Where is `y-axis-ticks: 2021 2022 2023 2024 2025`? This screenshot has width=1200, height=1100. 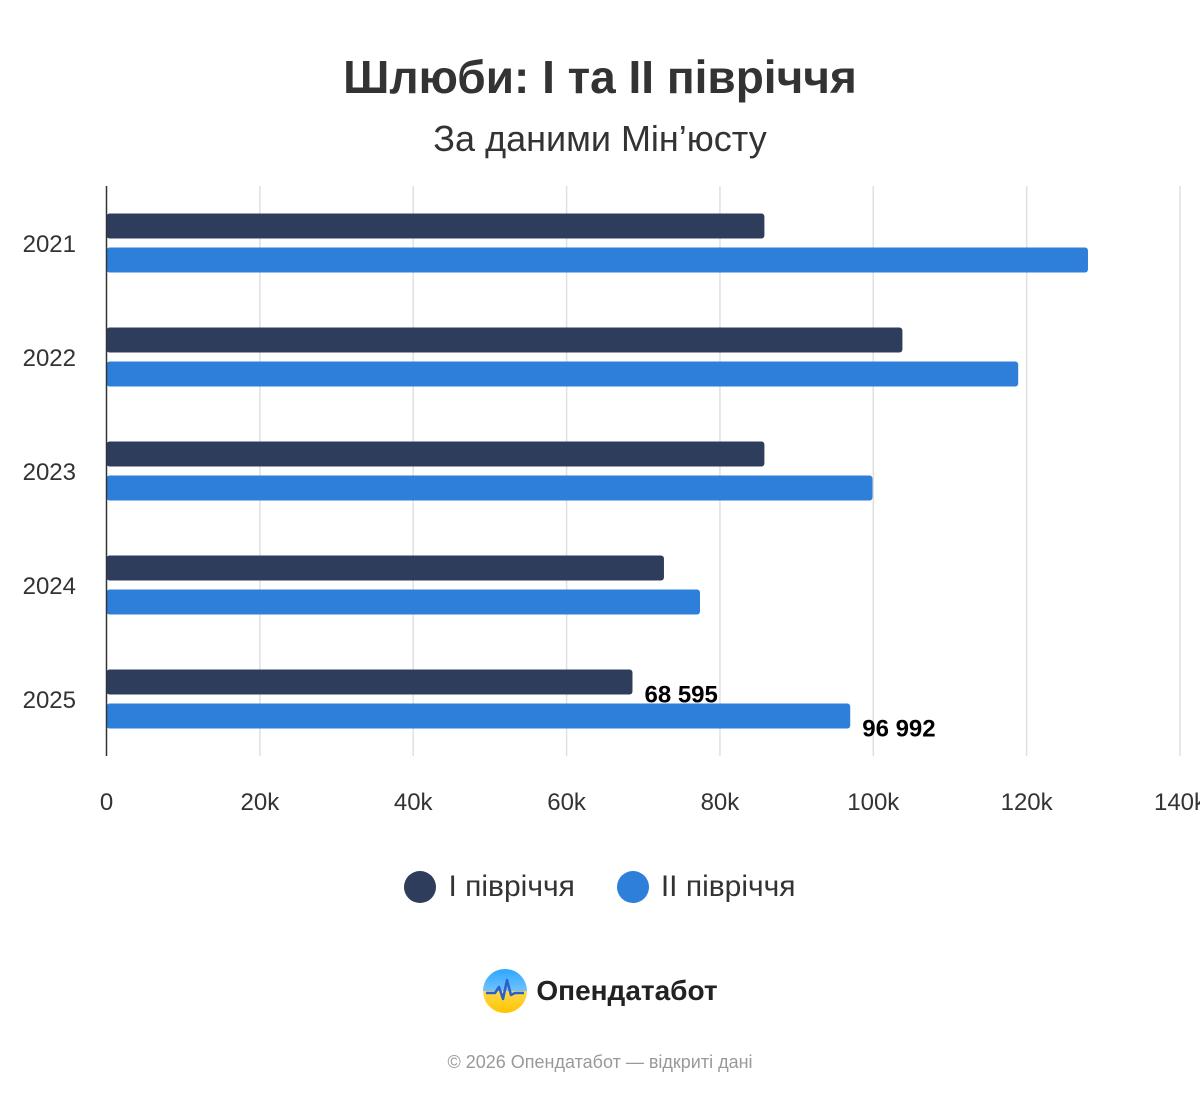 y-axis-ticks: 2021 2022 2023 2024 2025 is located at coordinates (49, 472).